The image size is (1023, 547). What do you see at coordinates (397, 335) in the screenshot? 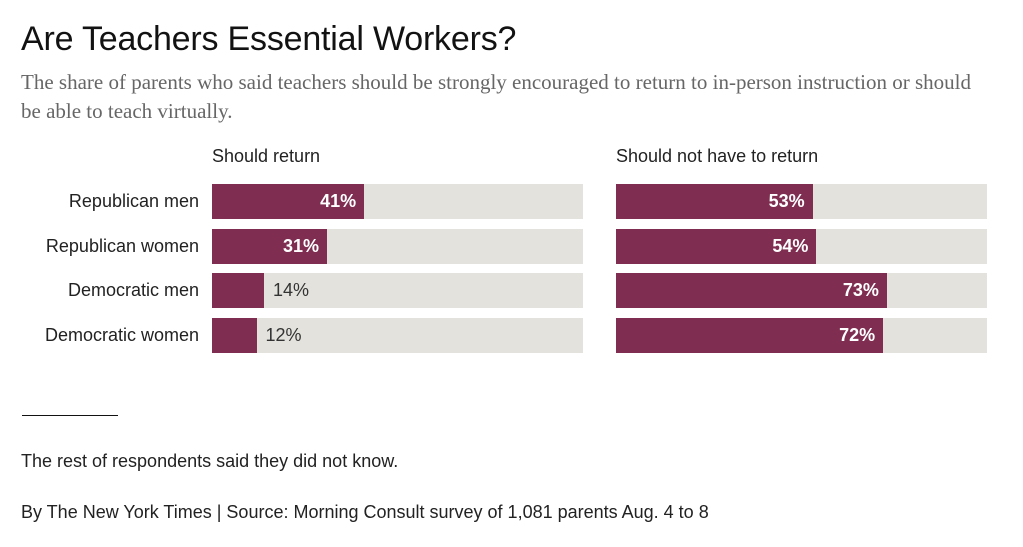
I see `bar-track: 12%` at bounding box center [397, 335].